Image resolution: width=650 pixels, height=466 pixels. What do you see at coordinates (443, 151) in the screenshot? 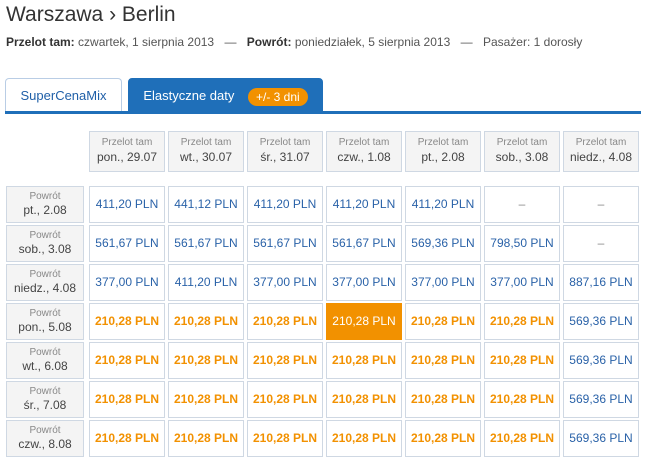
I see `outbound-date-header: Przelot tam pt., 2.08` at bounding box center [443, 151].